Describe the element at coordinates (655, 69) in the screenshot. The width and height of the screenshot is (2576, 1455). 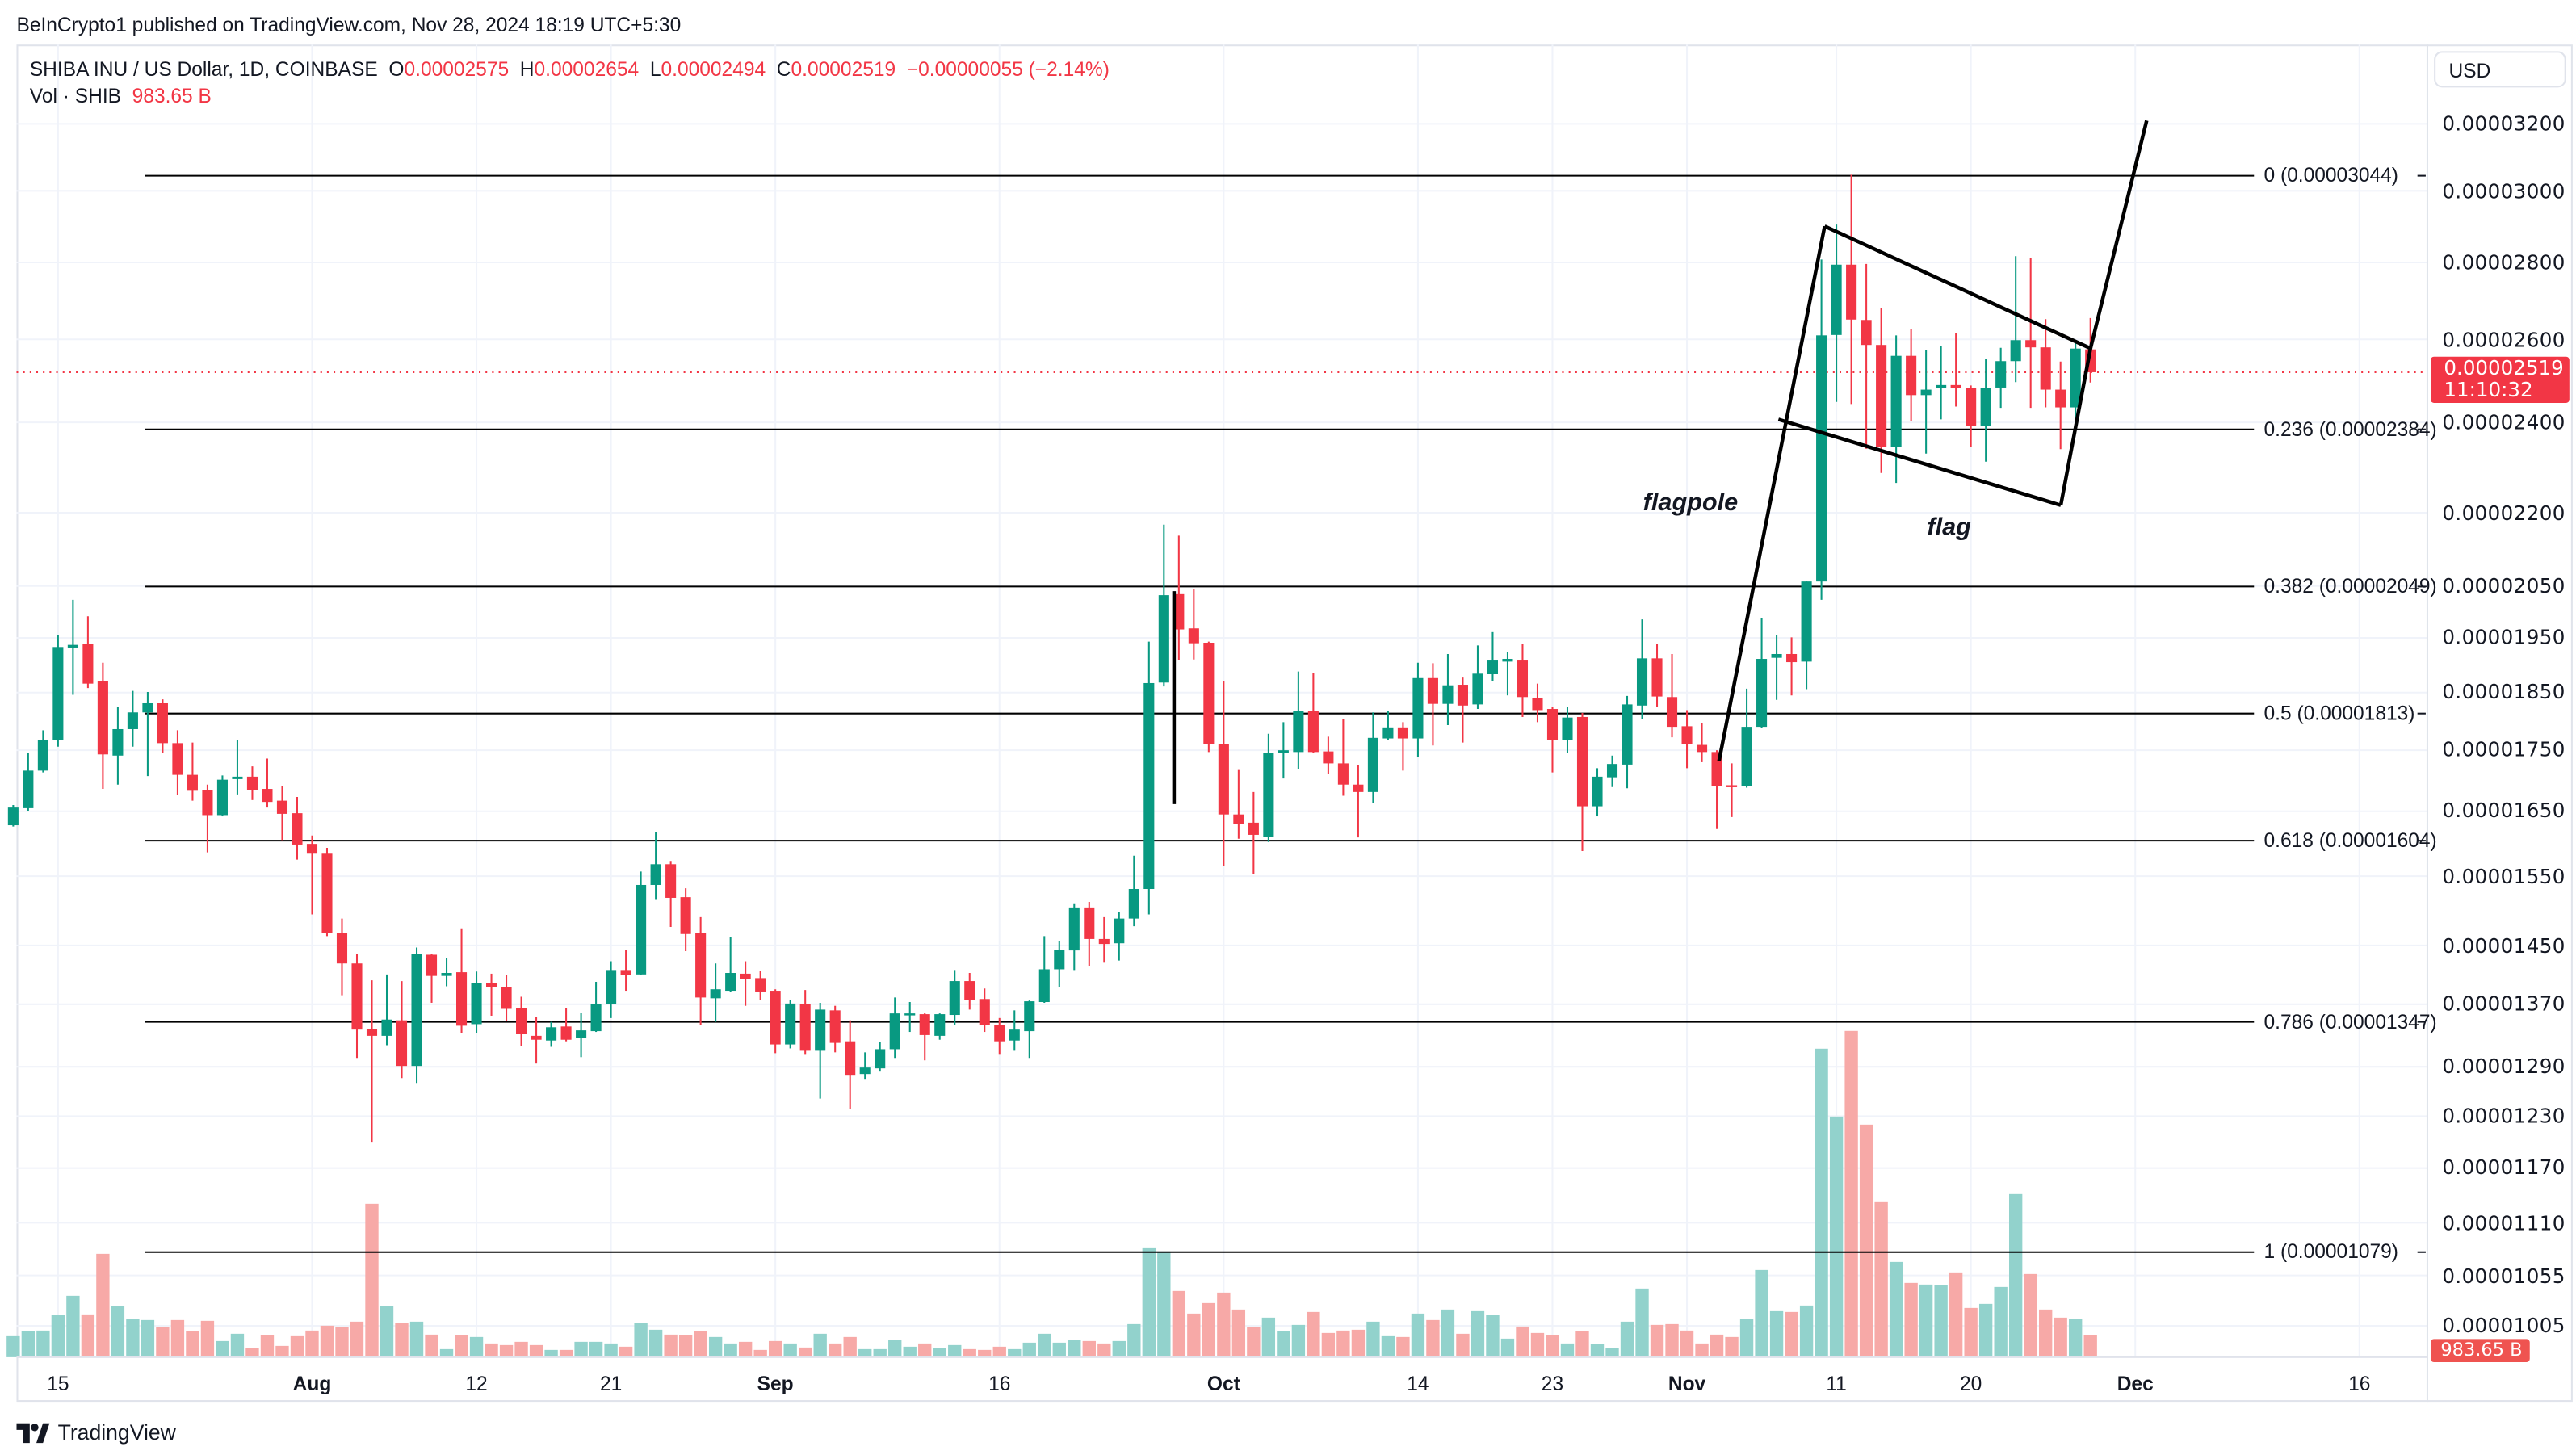
I see `low-label: L` at that location.